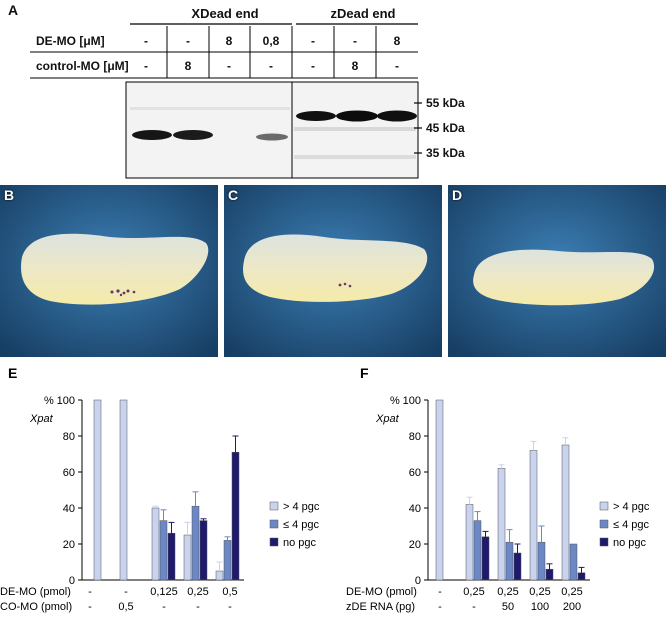  Describe the element at coordinates (271, 41) in the screenshot. I see `de-mo-value: 0,8` at that location.